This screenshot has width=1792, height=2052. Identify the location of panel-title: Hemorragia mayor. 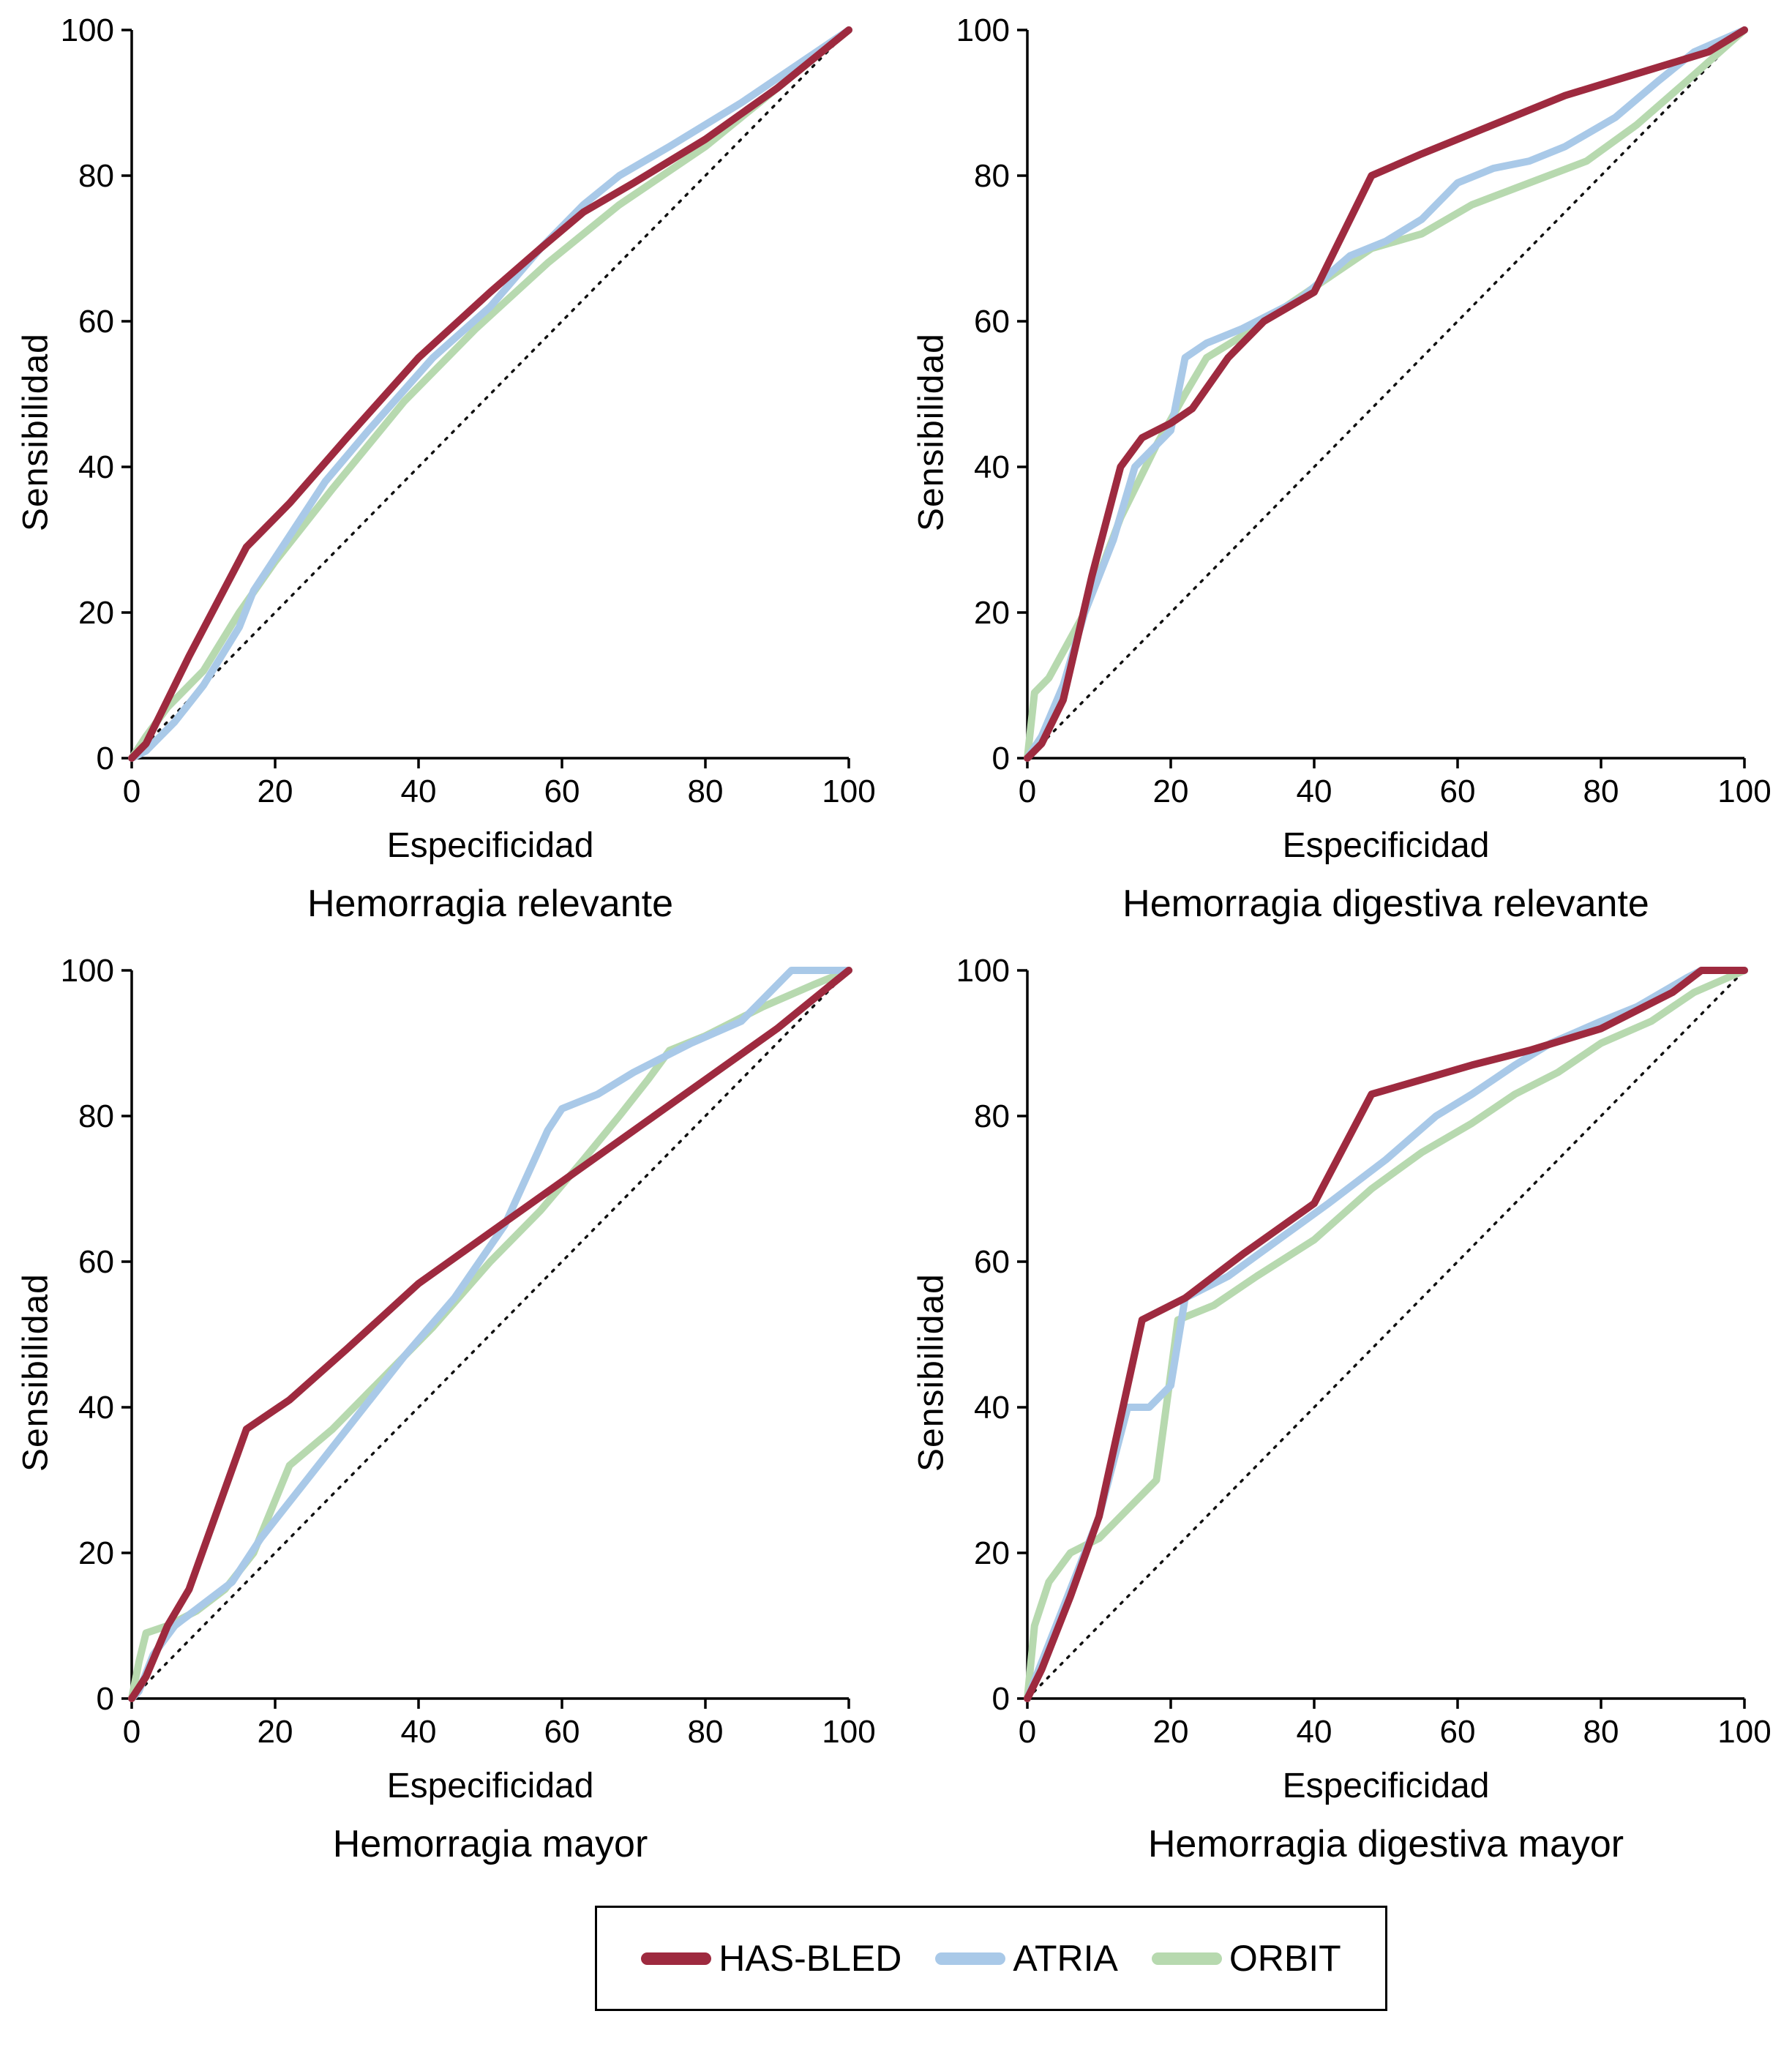
(490, 1844).